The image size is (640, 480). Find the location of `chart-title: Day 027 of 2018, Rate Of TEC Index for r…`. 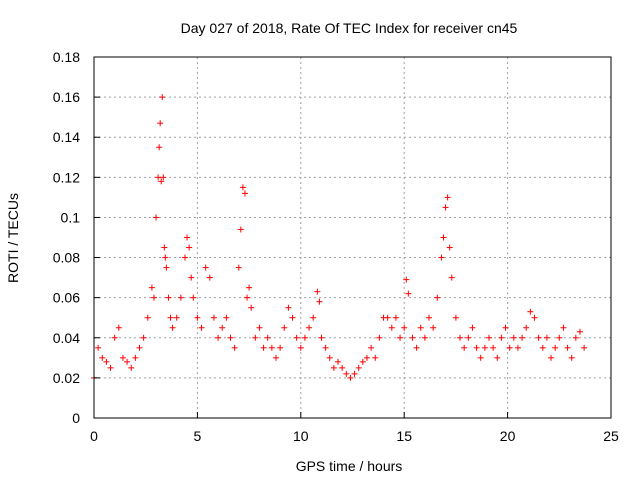

chart-title: Day 027 of 2018, Rate Of TEC Index for r… is located at coordinates (349, 28).